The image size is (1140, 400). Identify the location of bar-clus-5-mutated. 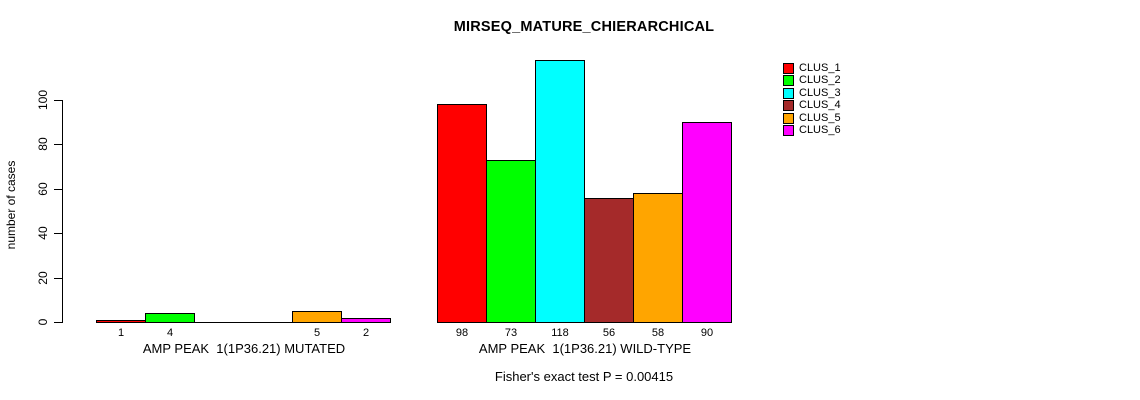
(317, 317).